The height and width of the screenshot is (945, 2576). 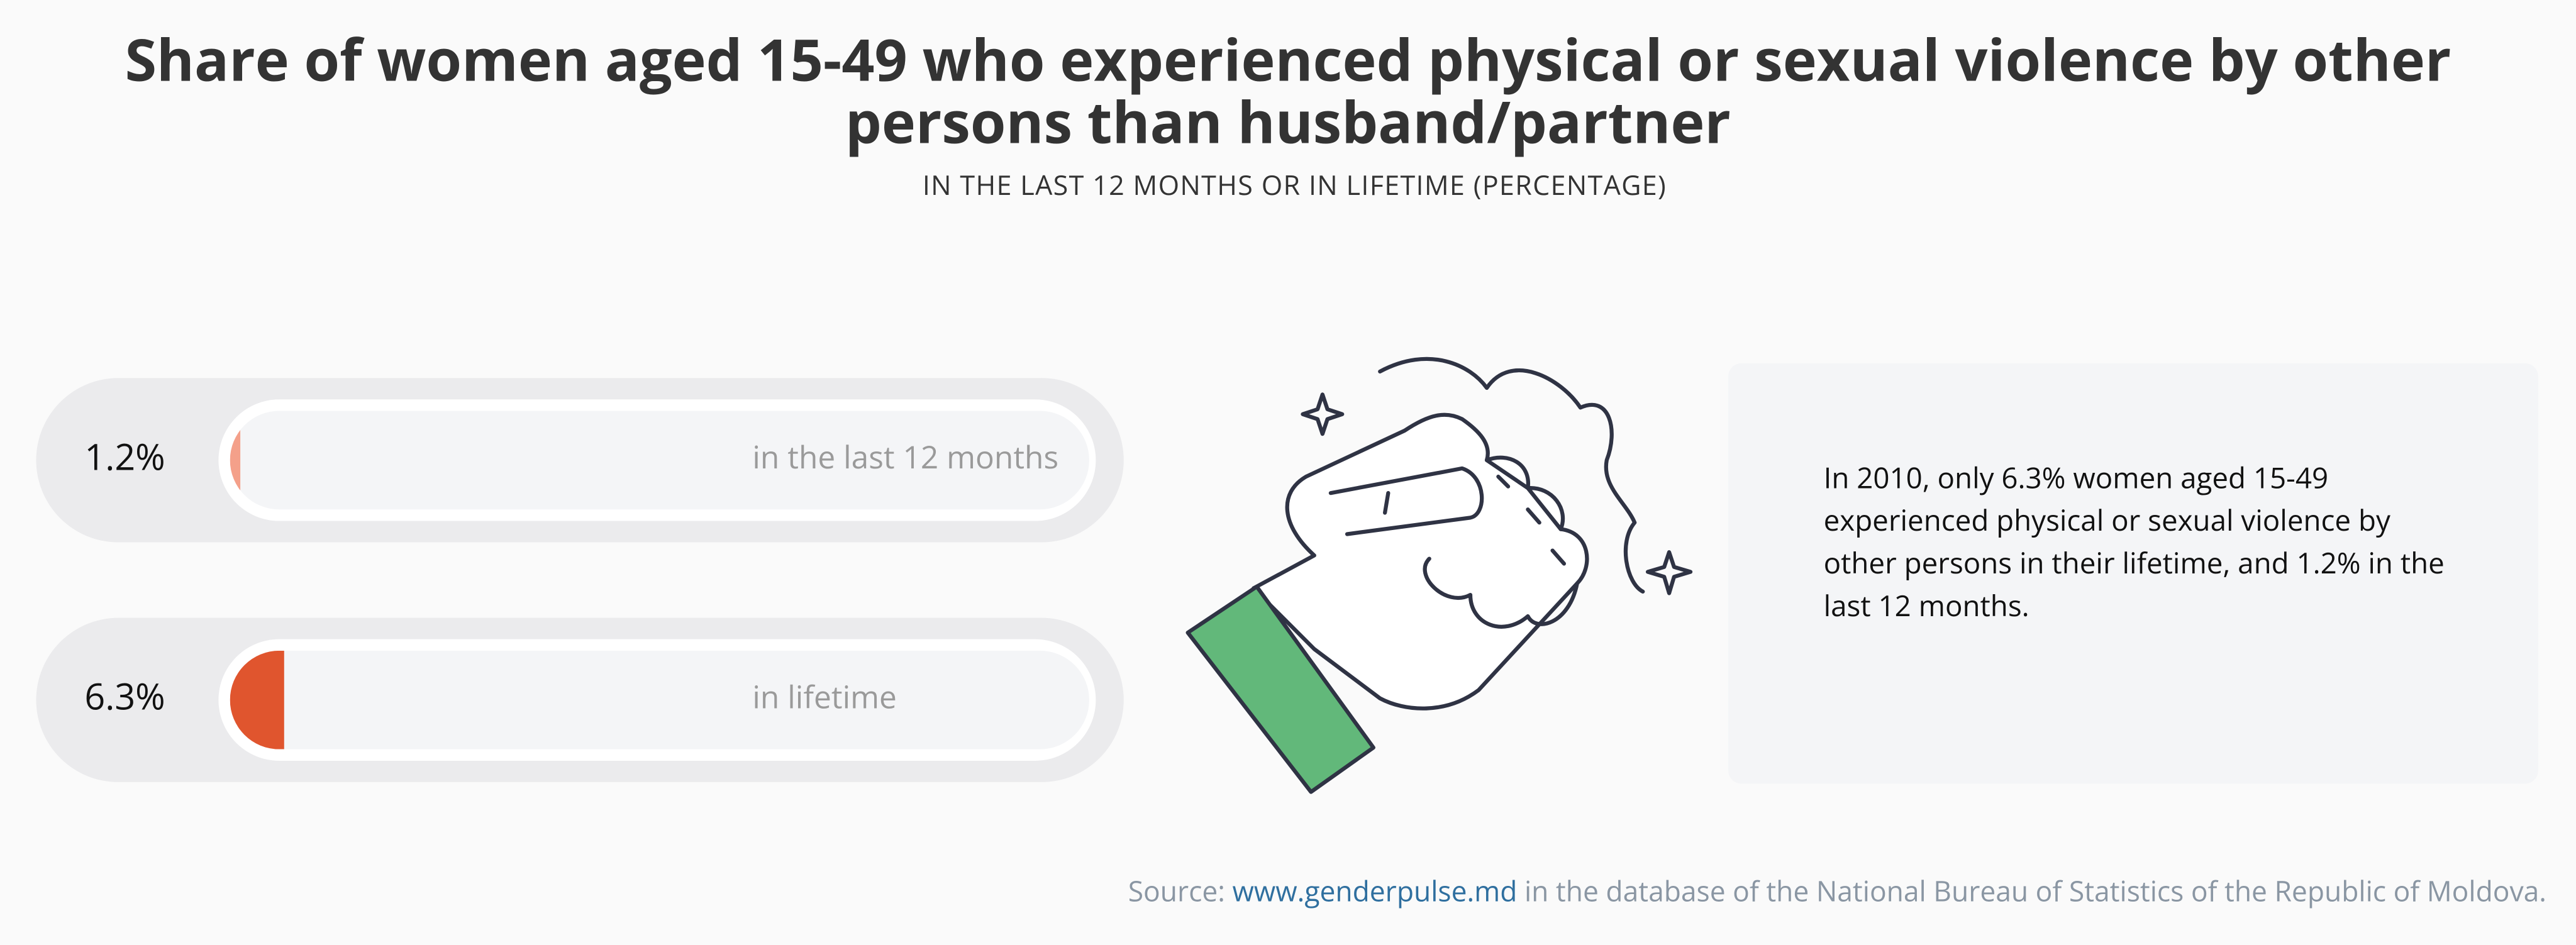 I want to click on impact-cloud, so click(x=1511, y=475).